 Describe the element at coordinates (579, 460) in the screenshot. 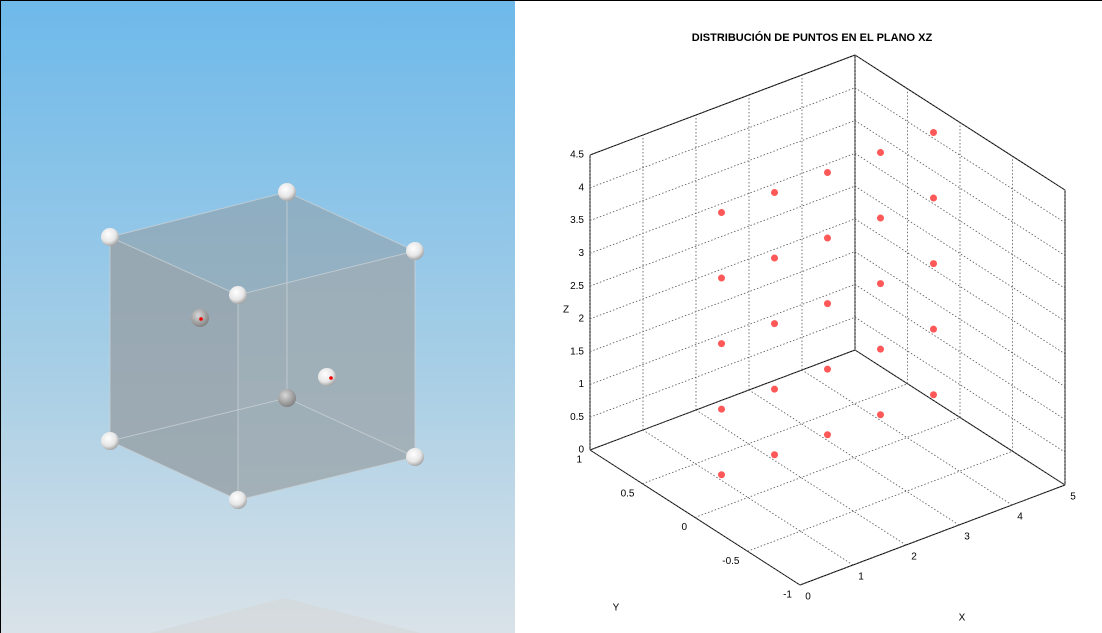

I see `y-tick-label: 1` at that location.